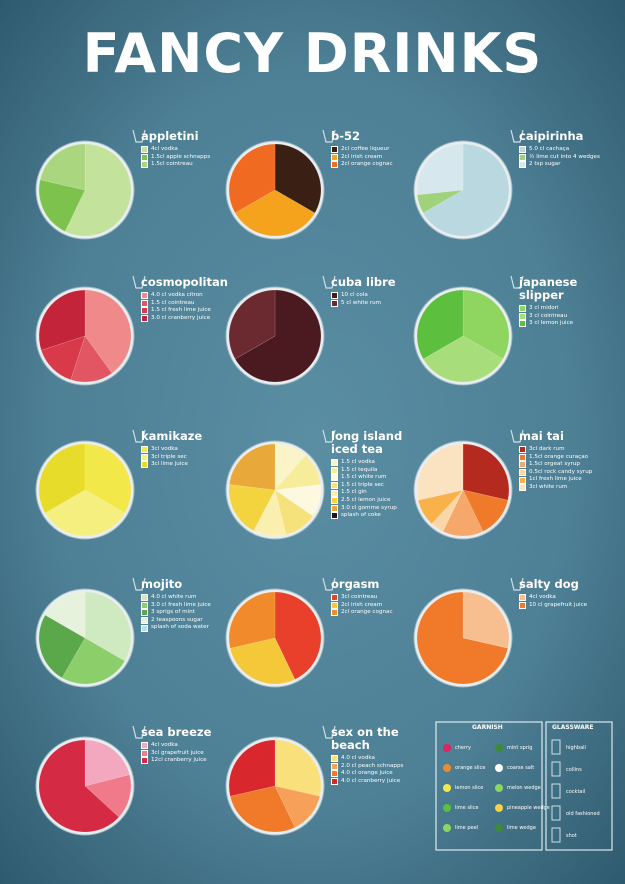 The width and height of the screenshot is (625, 884). I want to click on ingredient-text: 3cl triple sec, so click(169, 456).